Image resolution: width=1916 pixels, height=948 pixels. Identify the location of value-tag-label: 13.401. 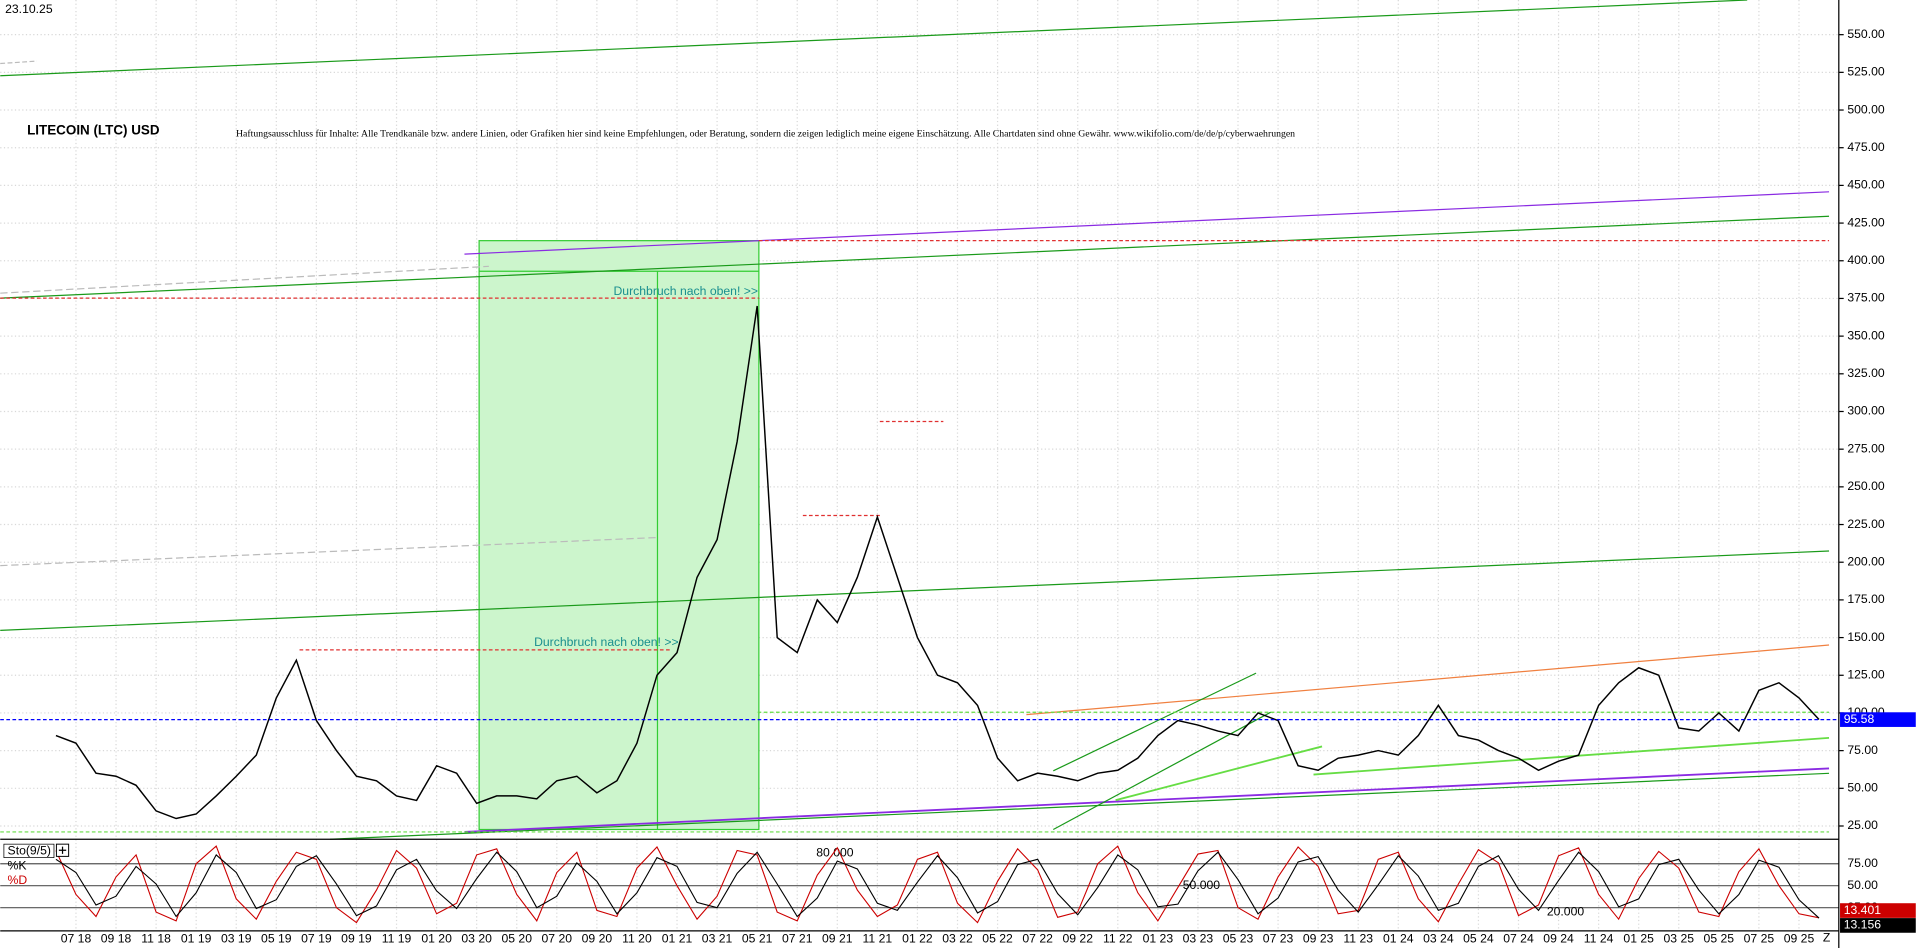
(1863, 910).